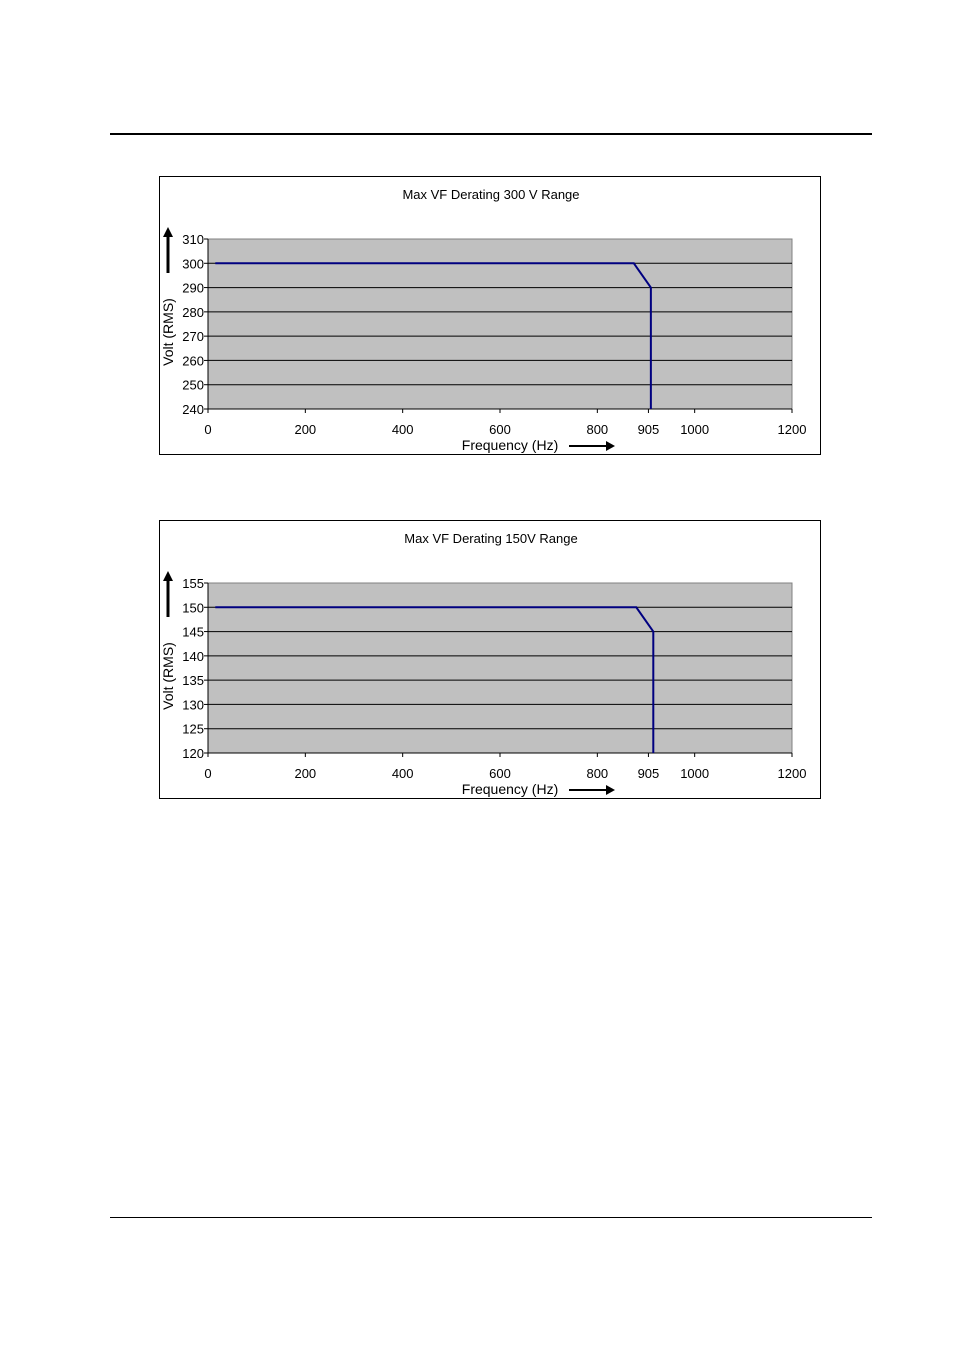 The width and height of the screenshot is (954, 1350). What do you see at coordinates (193, 753) in the screenshot?
I see `y-tick-label: 120` at bounding box center [193, 753].